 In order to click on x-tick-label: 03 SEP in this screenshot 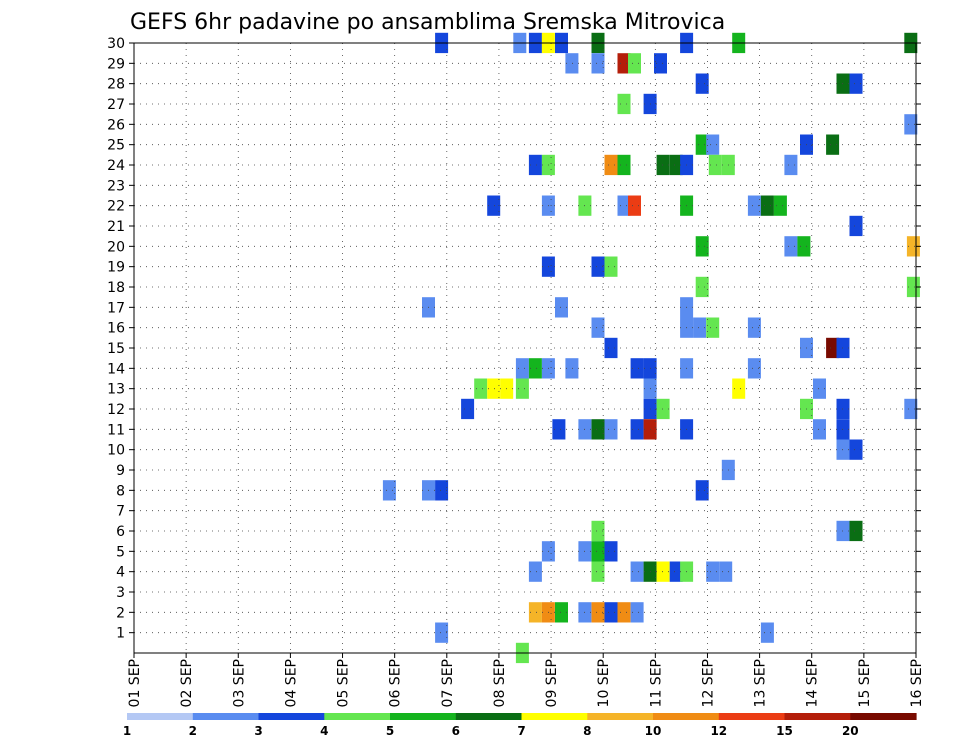, I will do `click(239, 683)`.